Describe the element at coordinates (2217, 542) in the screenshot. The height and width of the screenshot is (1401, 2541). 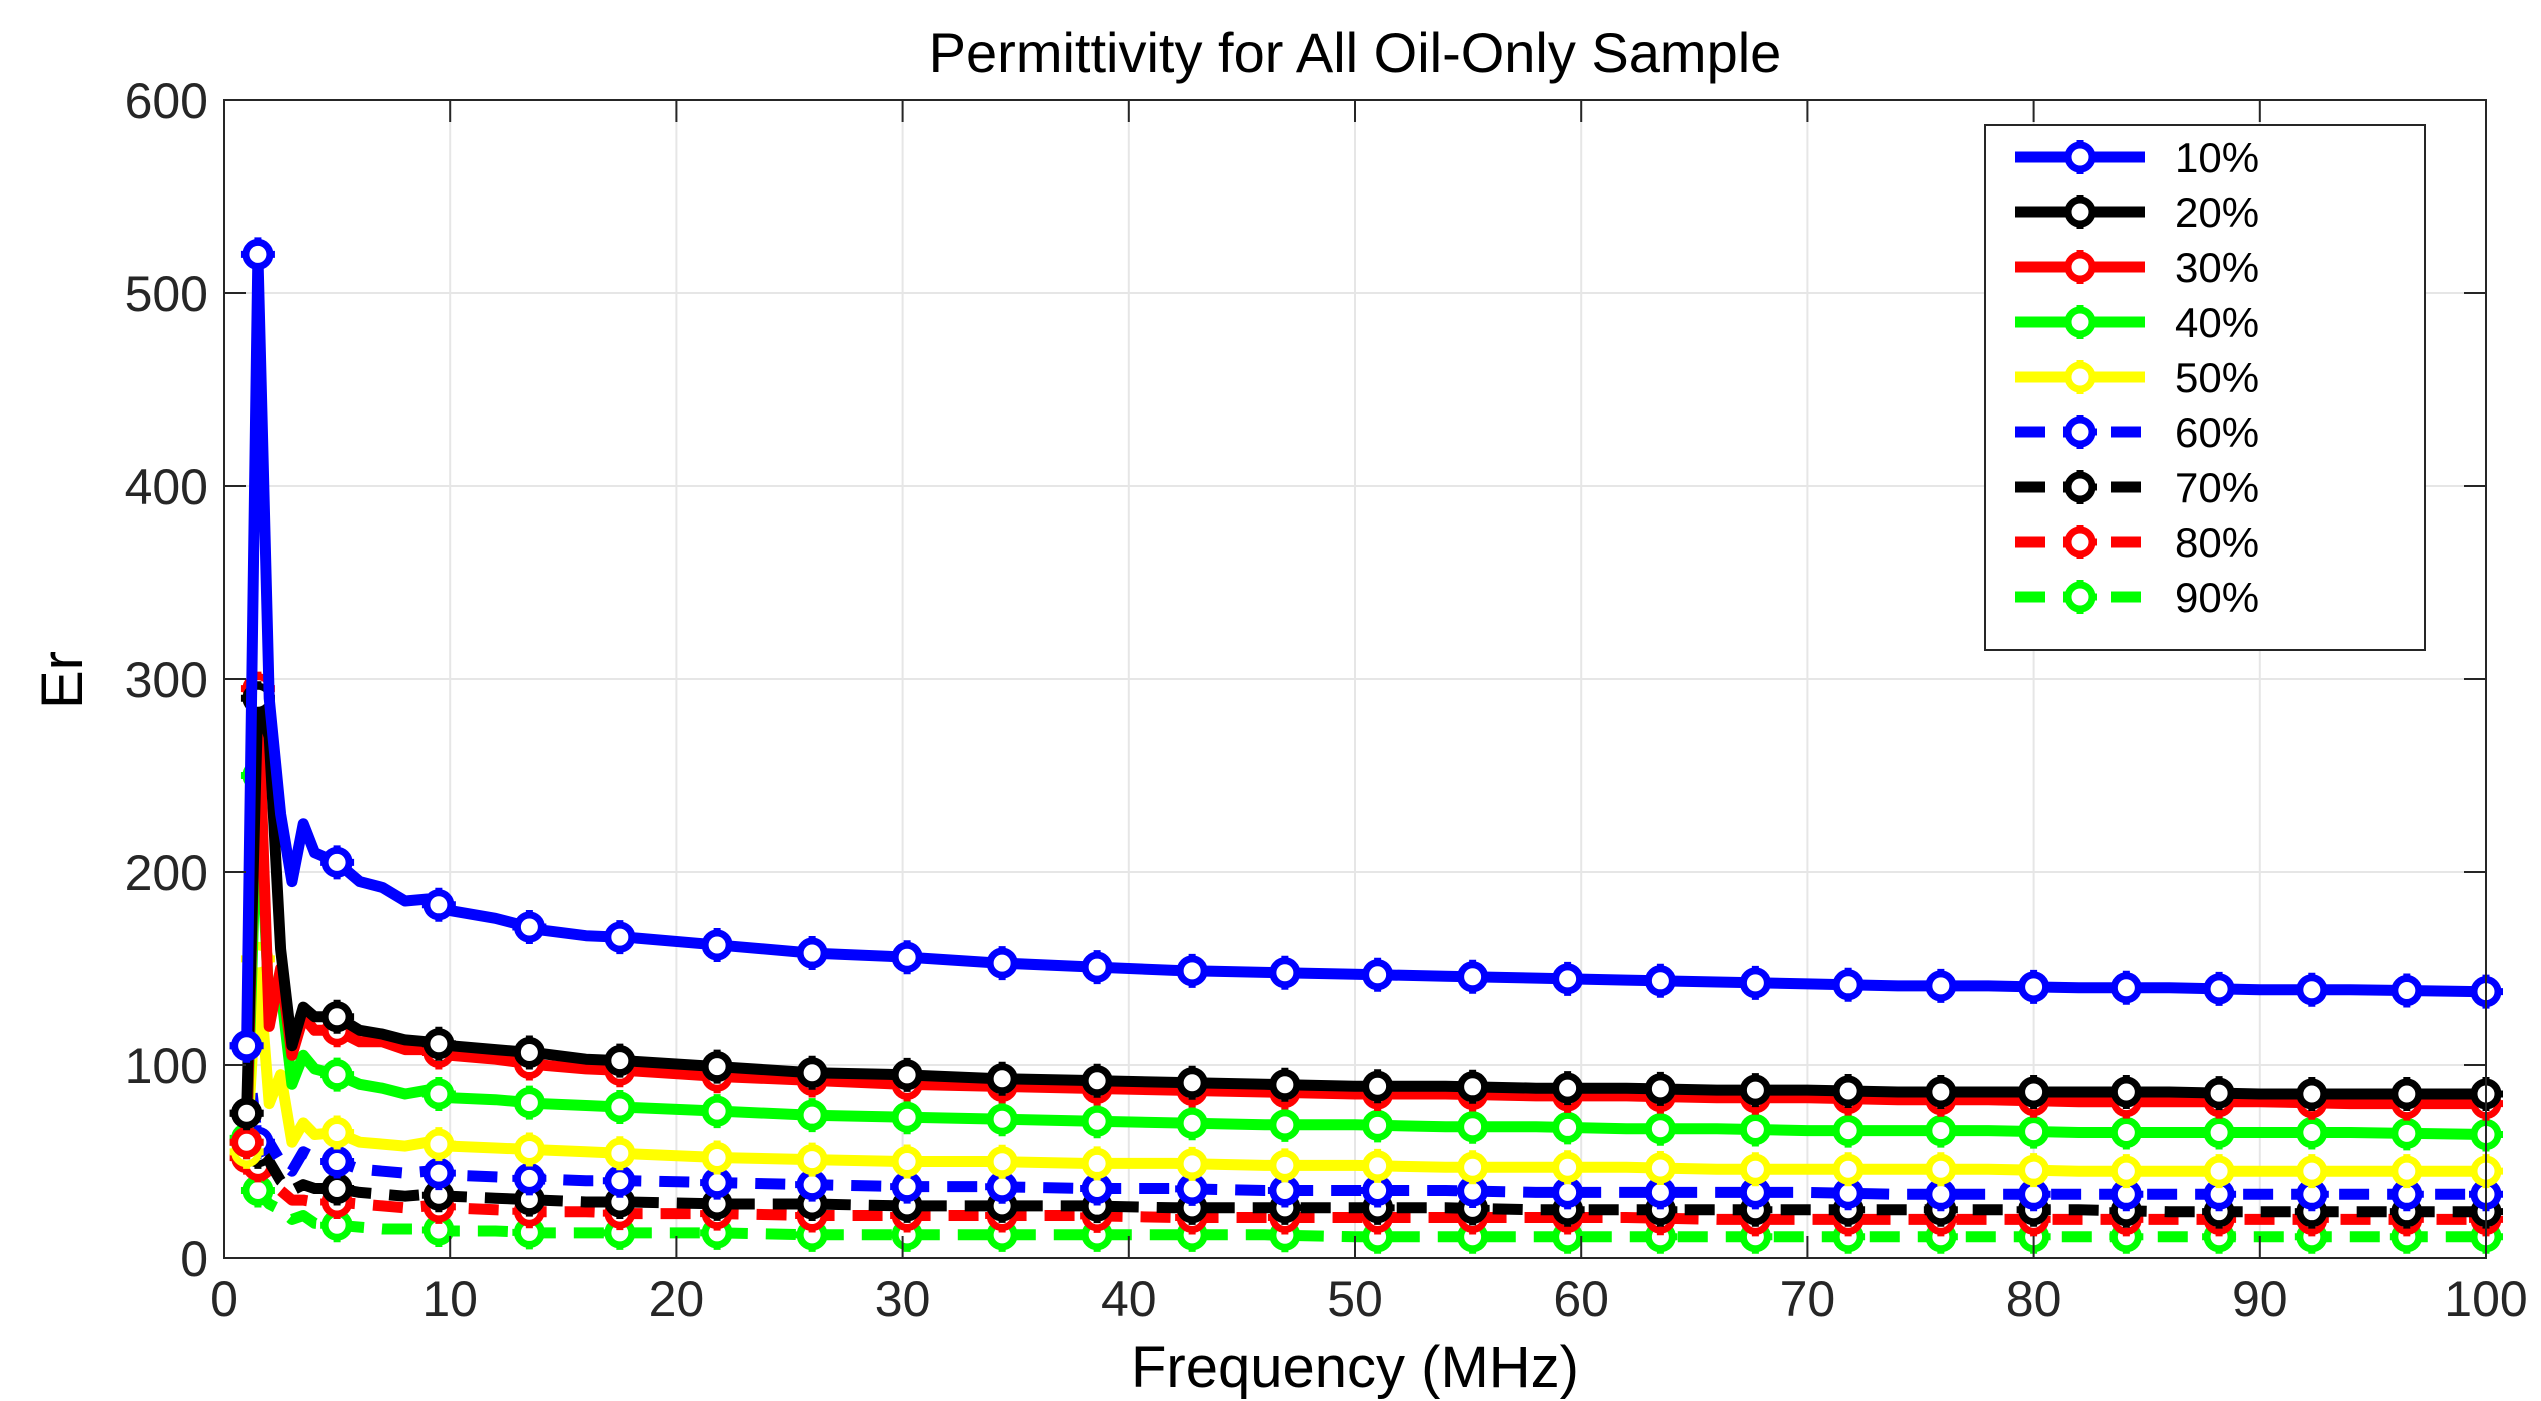
I see `legend-label: 80%` at that location.